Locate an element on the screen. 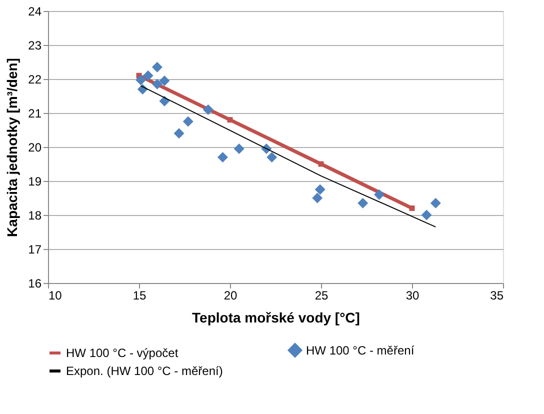  y-tick-label: 20 is located at coordinates (35, 147).